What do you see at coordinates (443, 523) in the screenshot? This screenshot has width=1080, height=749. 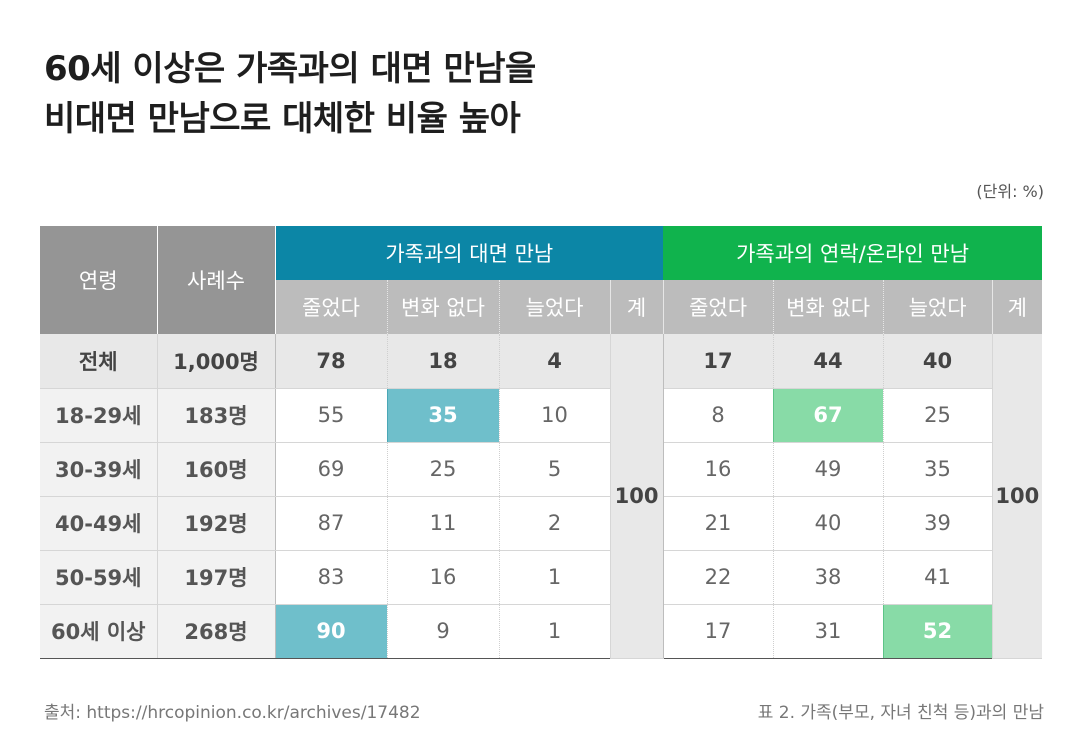 I see `cell-face-nochange: 11` at bounding box center [443, 523].